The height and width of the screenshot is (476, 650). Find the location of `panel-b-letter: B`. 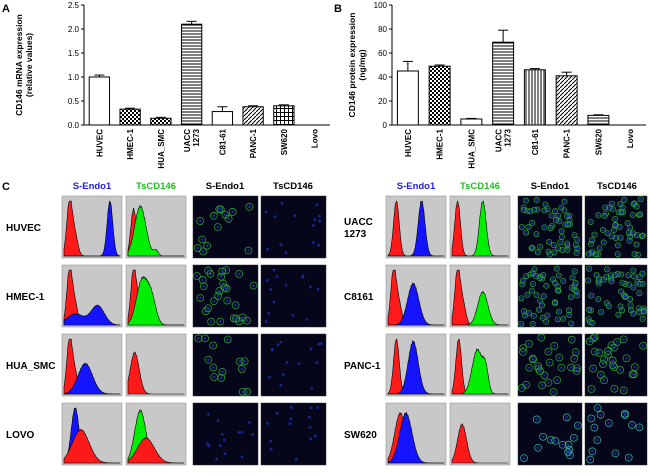

panel-b-letter: B is located at coordinates (338, 9).